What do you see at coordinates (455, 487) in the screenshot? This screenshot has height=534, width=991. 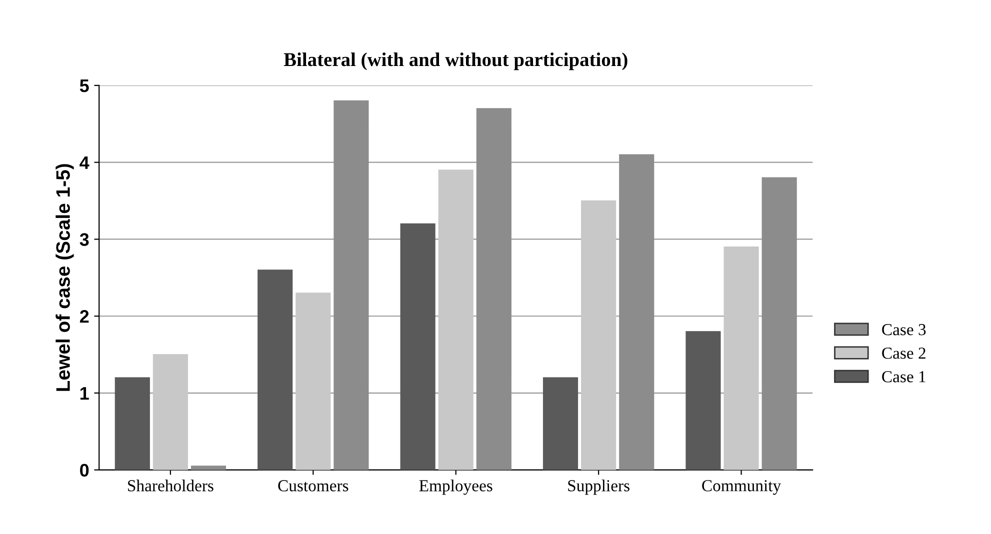 I see `x-tick-label: Employees` at bounding box center [455, 487].